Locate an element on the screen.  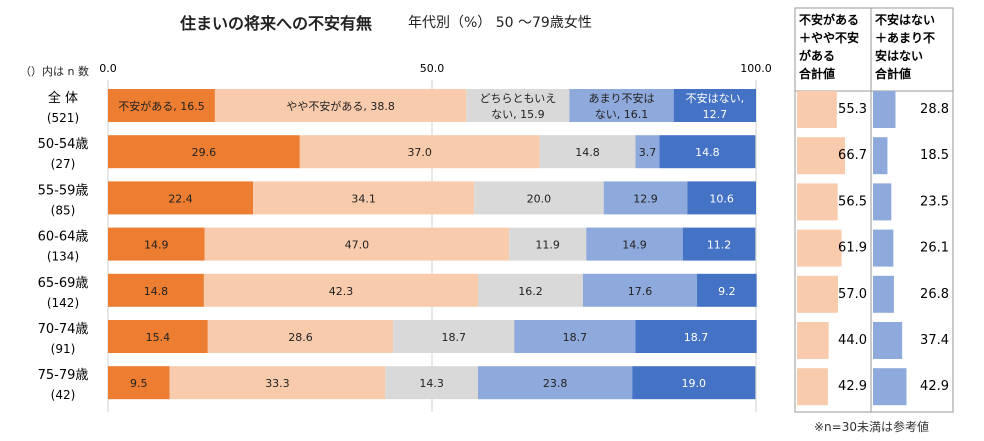
row-header-label: （）内は n 数 is located at coordinates (54, 71).